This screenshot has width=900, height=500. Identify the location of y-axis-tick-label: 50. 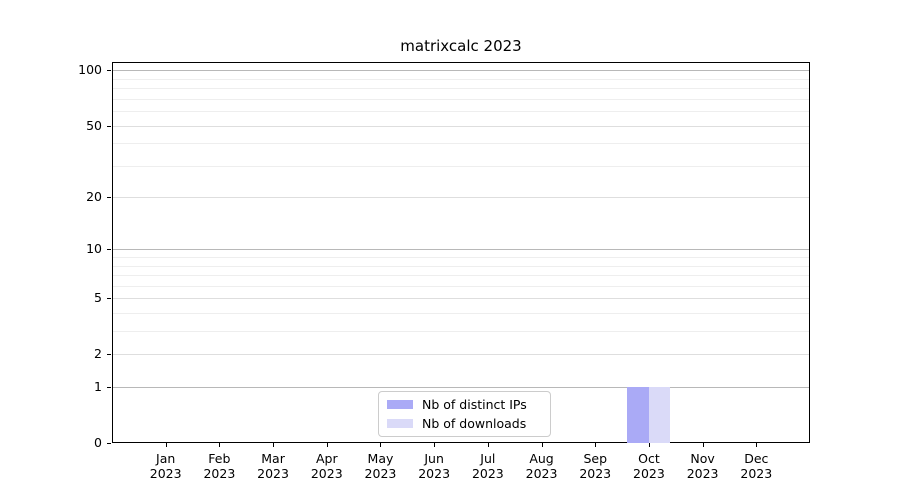
(94, 125).